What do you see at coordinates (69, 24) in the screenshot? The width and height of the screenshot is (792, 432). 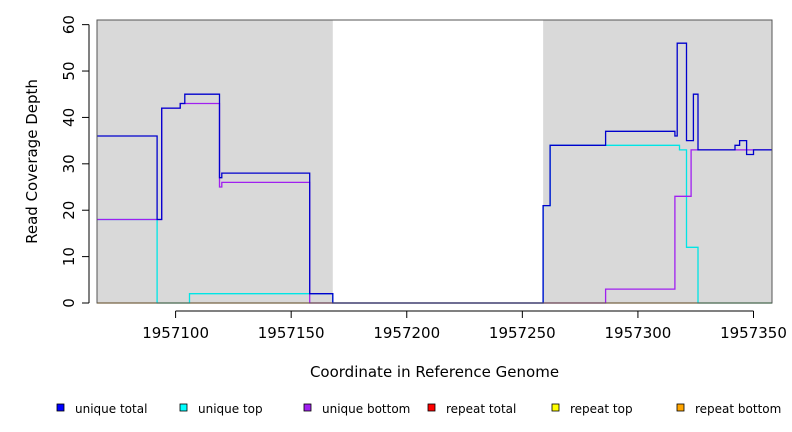 I see `y-tick-label: 60` at bounding box center [69, 24].